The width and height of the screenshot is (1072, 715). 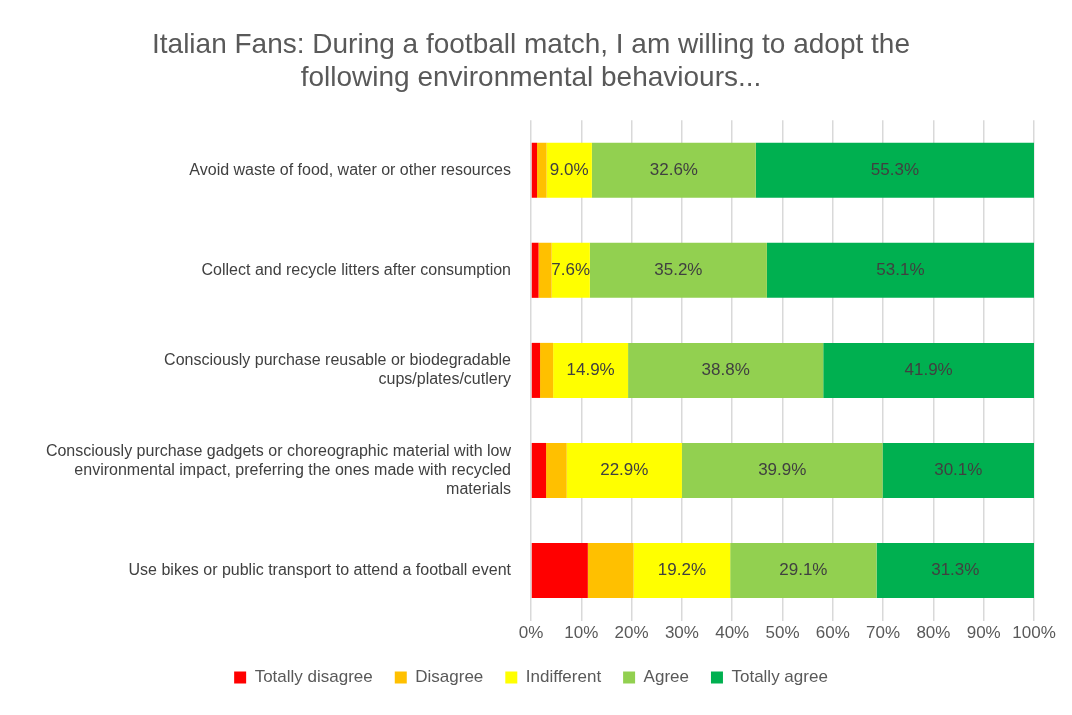 What do you see at coordinates (681, 633) in the screenshot?
I see `x-tick-label: 30%` at bounding box center [681, 633].